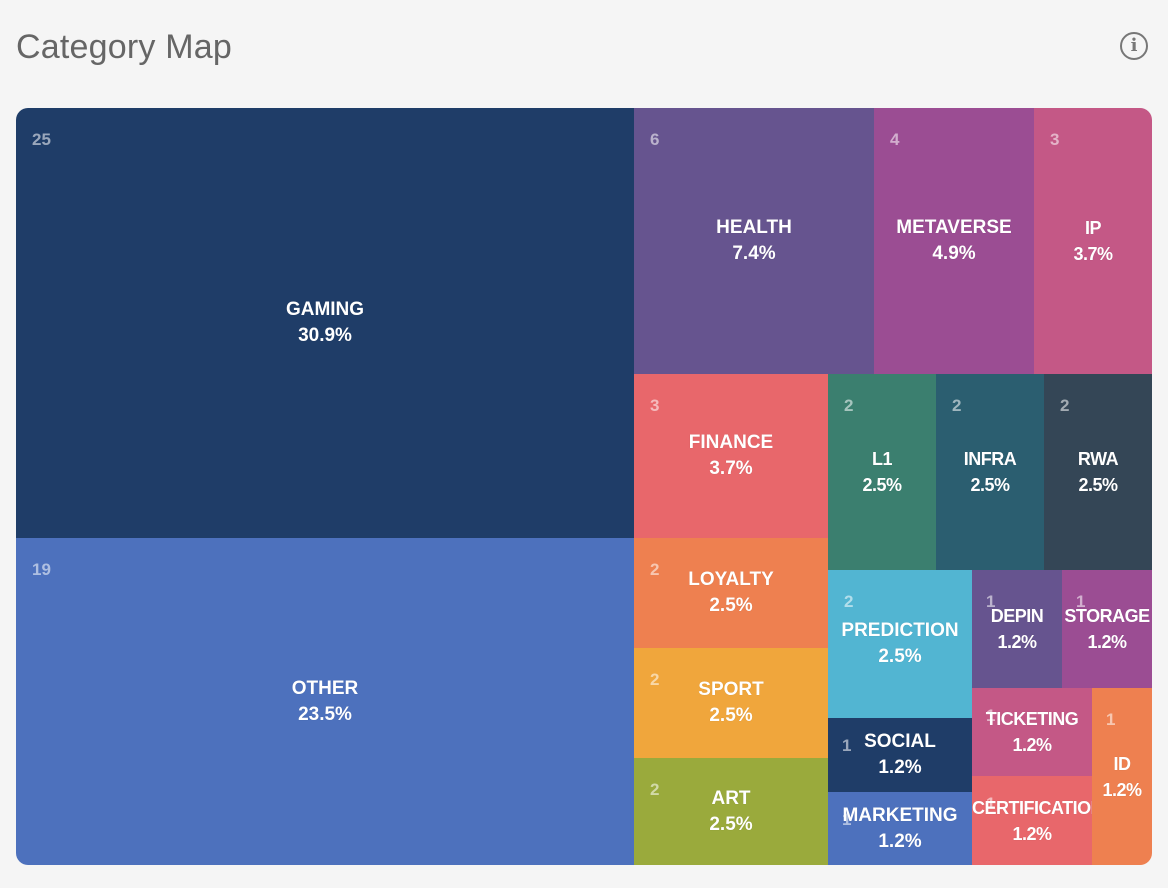 Image resolution: width=1168 pixels, height=888 pixels. What do you see at coordinates (1093, 241) in the screenshot?
I see `treemap-cell-ip: 3 IP 3.7%` at bounding box center [1093, 241].